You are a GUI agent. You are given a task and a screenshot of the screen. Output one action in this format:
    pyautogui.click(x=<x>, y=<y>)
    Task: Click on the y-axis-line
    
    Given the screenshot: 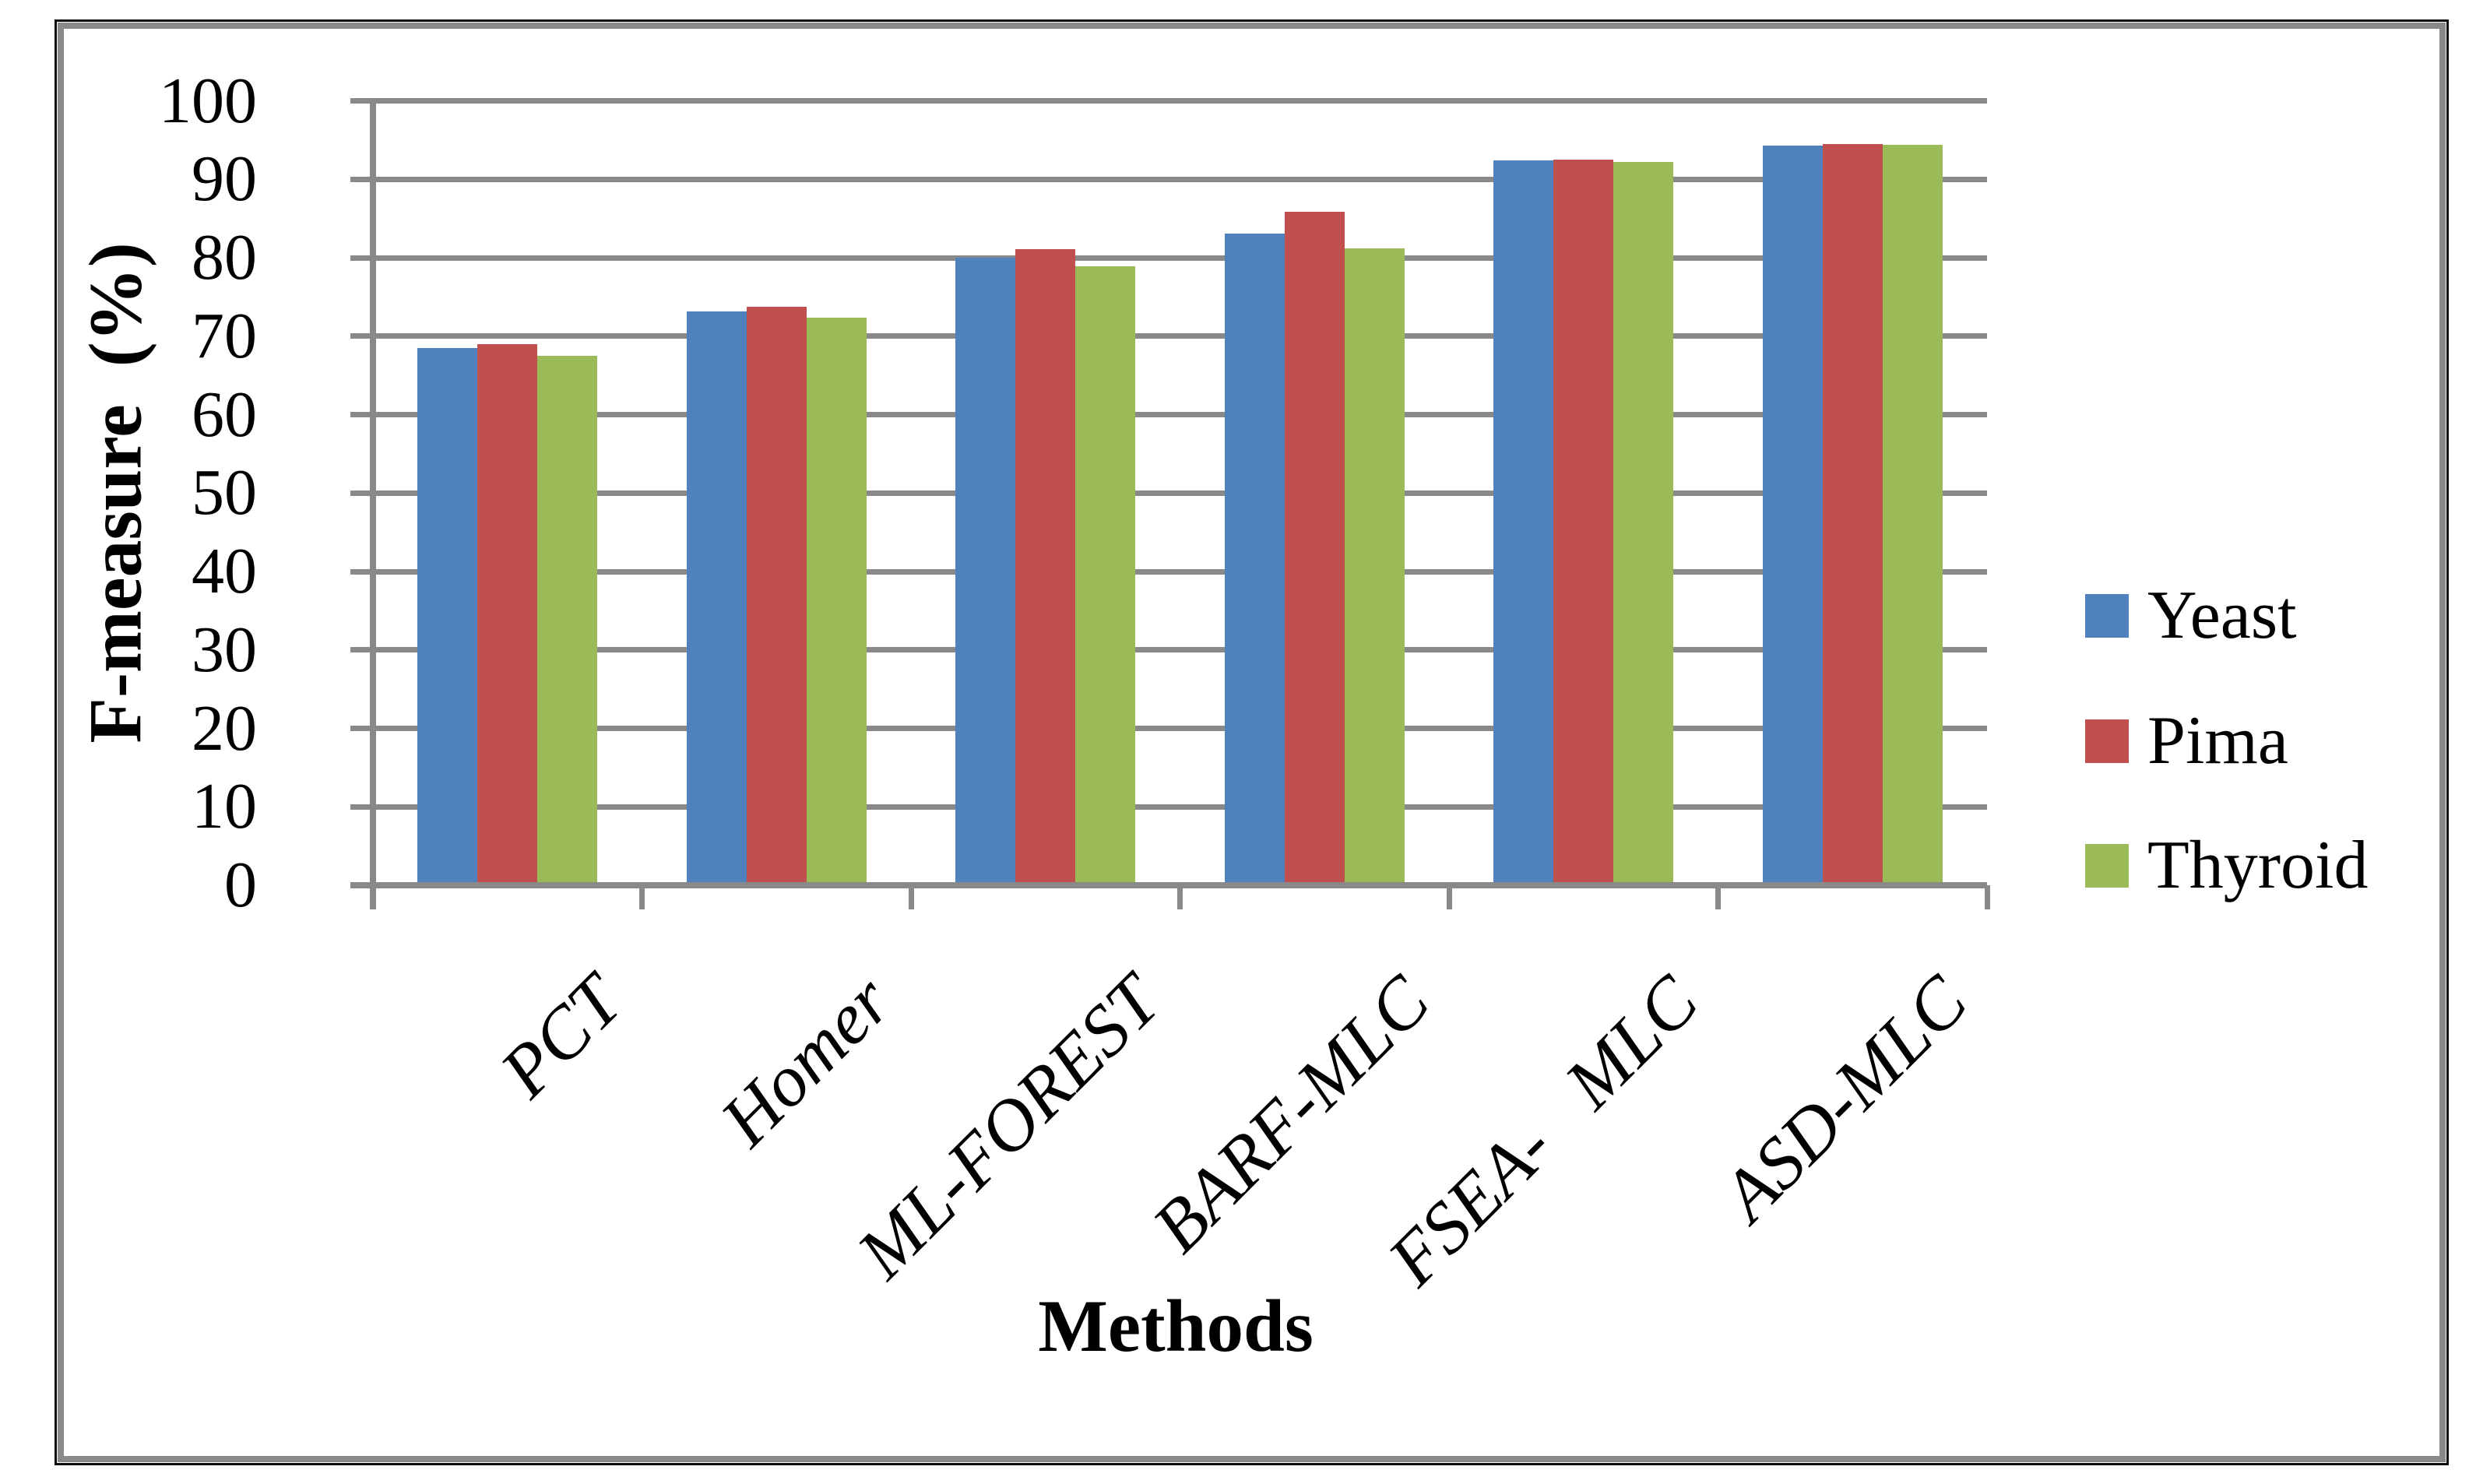 What is the action you would take?
    pyautogui.click(x=373, y=504)
    